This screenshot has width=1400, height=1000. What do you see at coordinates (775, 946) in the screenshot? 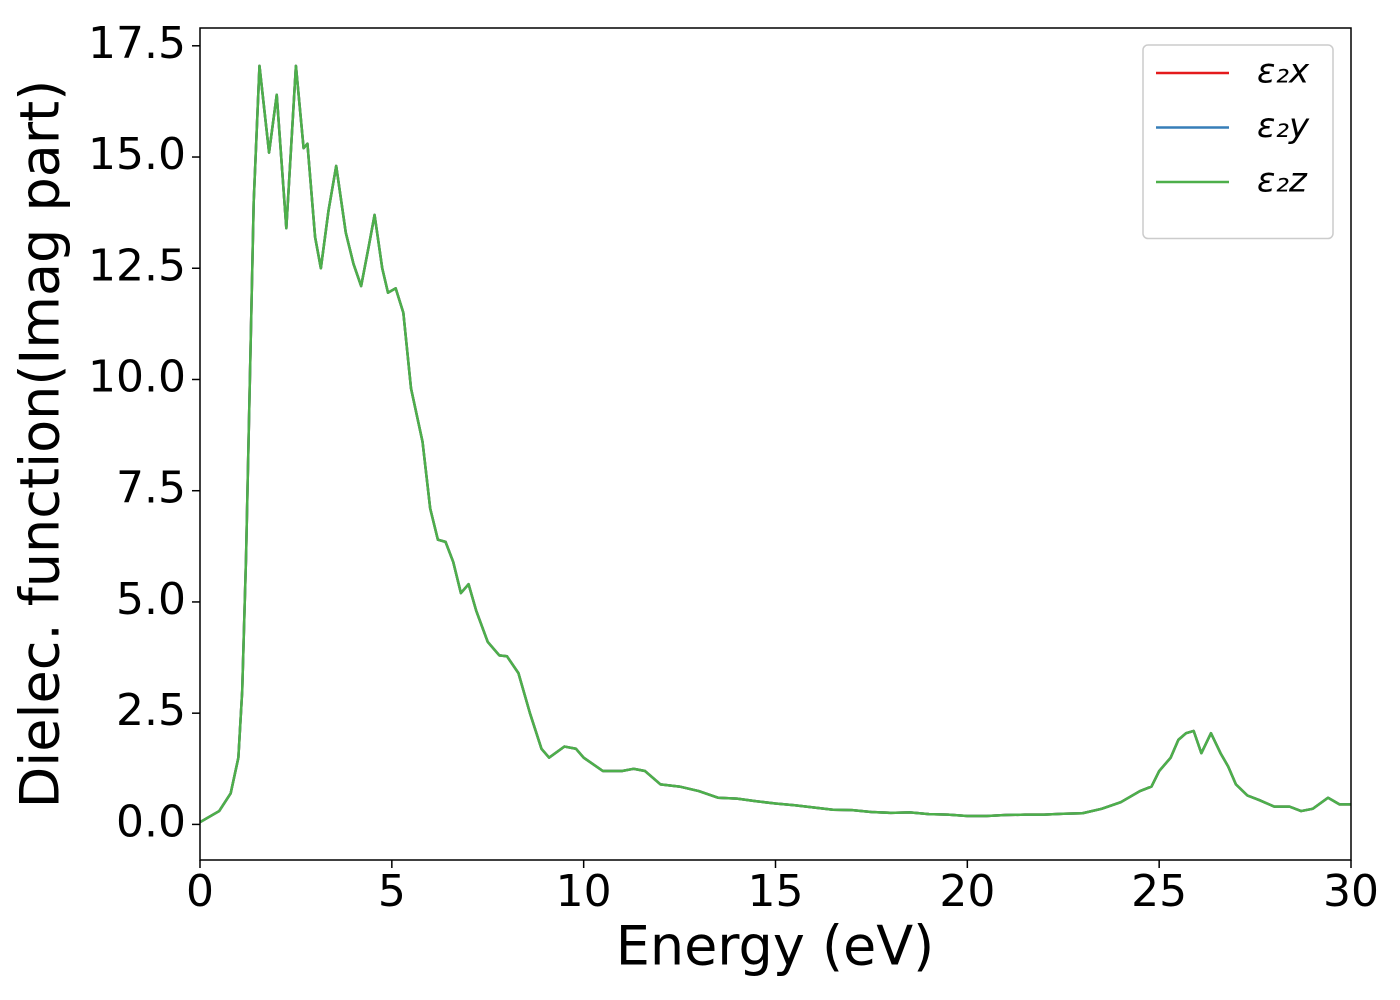
I see `x-axis-label: Energy (eV)` at bounding box center [775, 946].